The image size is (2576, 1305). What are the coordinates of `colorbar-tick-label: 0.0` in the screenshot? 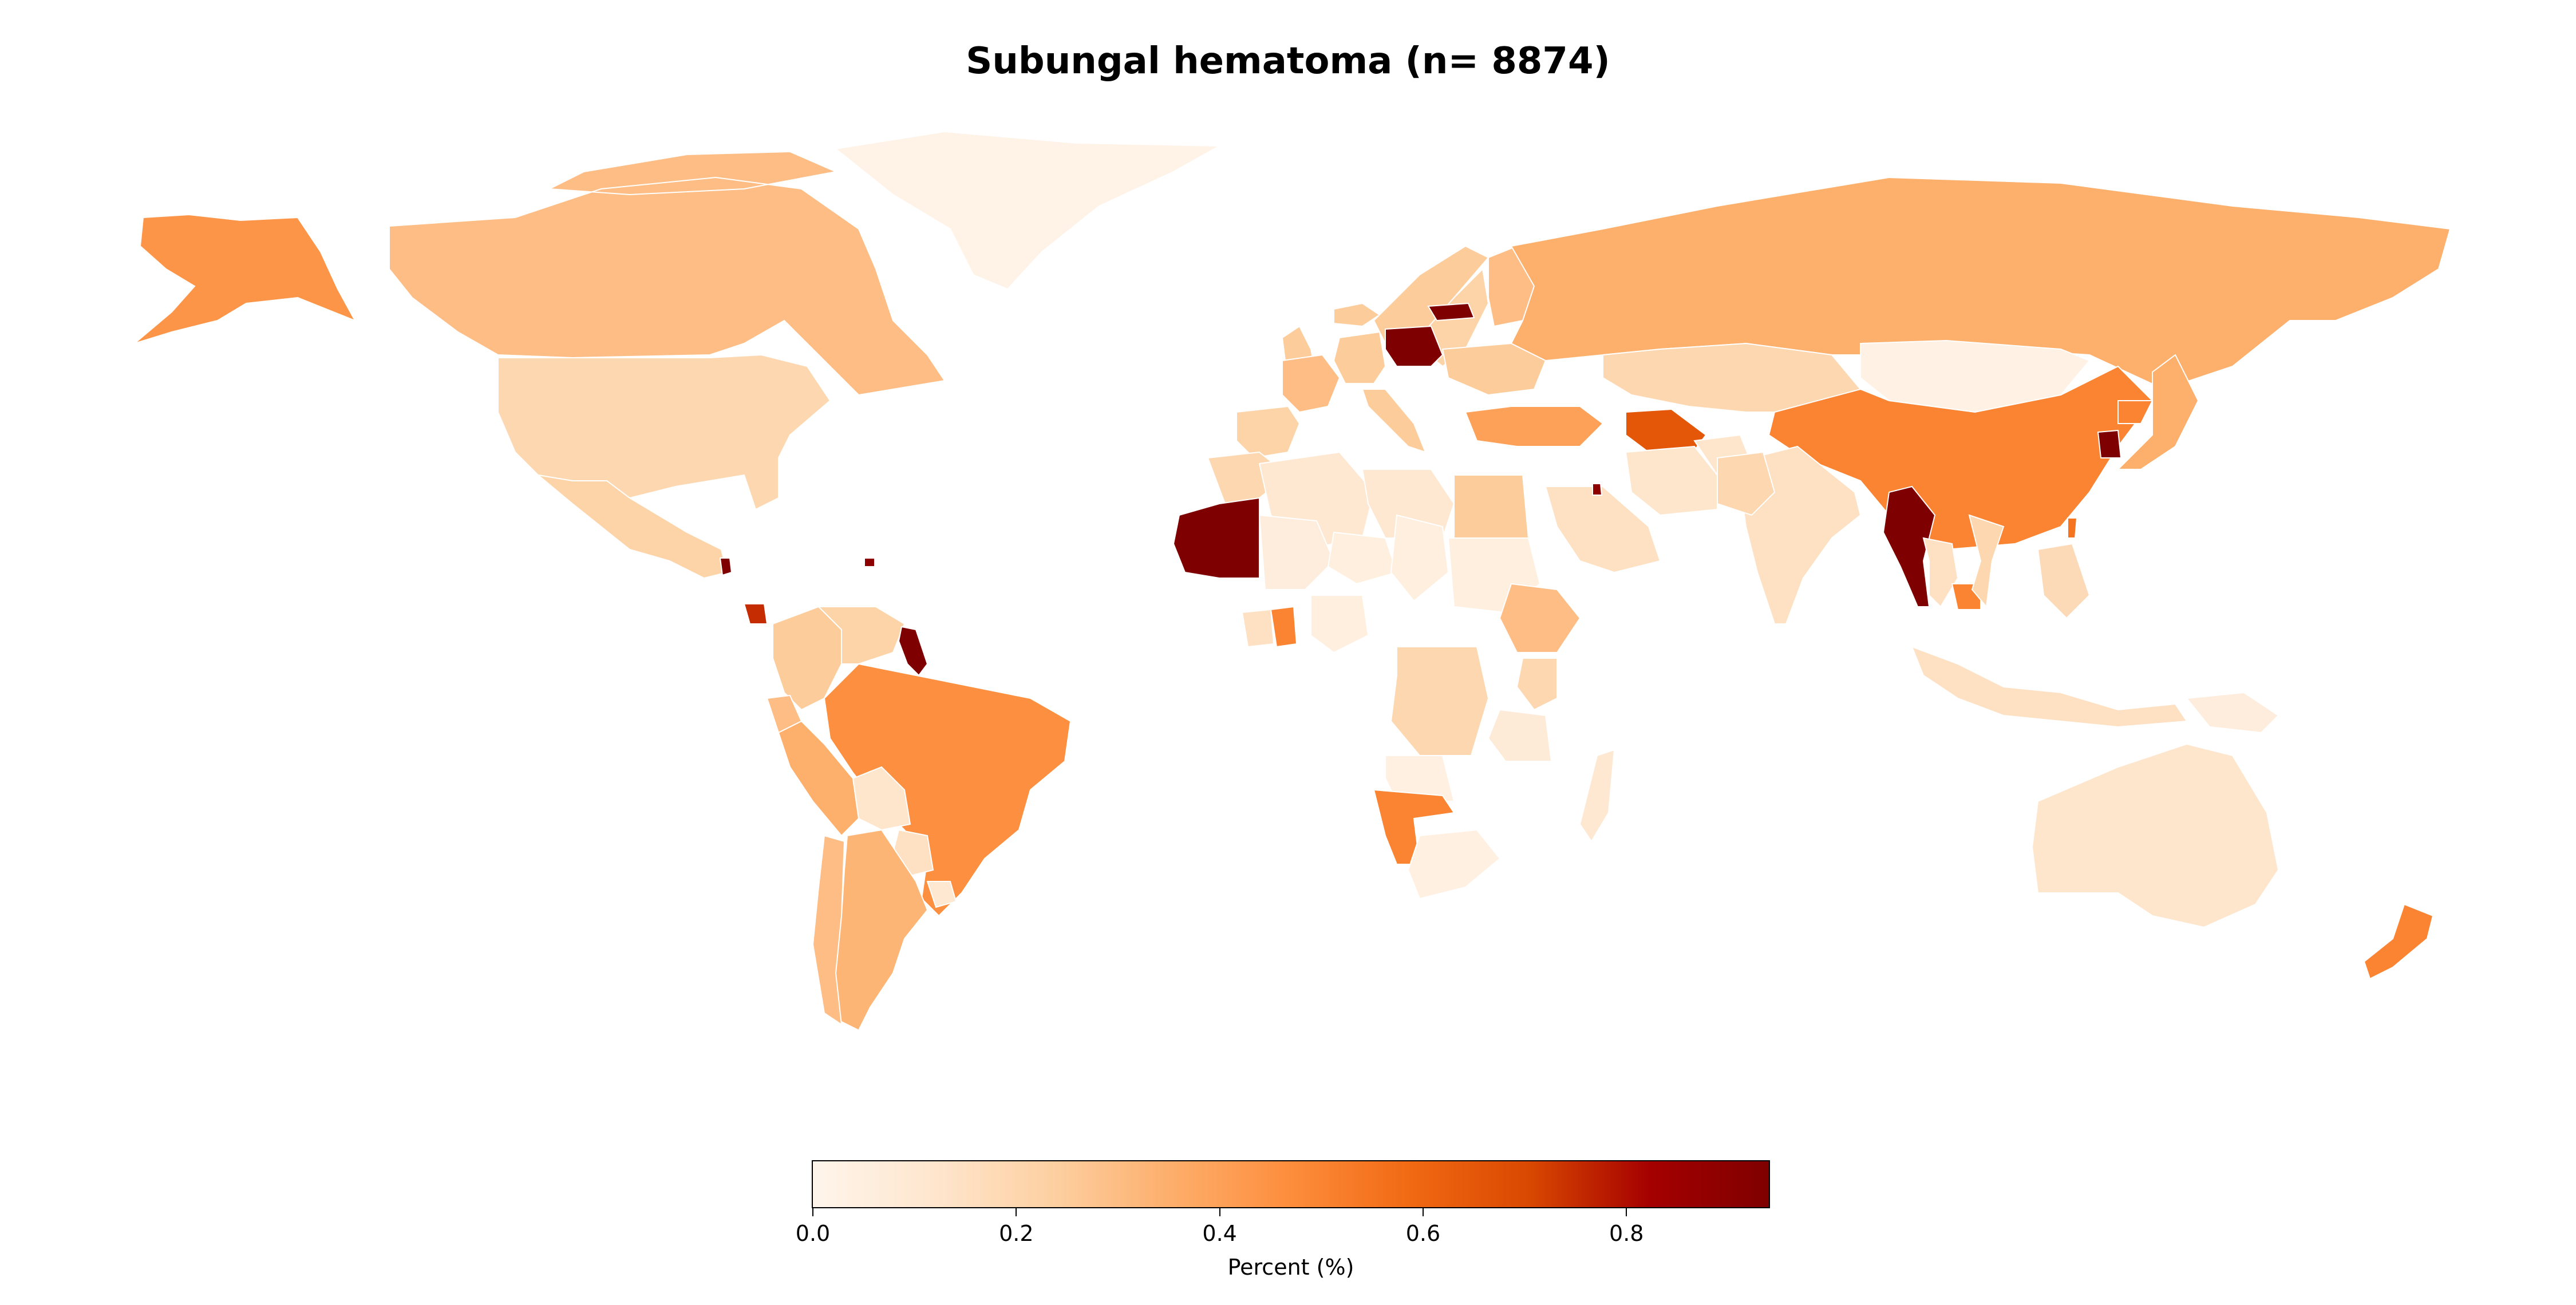 It's located at (813, 1233).